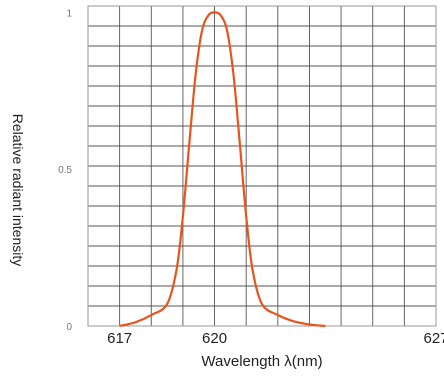  I want to click on x-tick-label: 627, so click(433, 338).